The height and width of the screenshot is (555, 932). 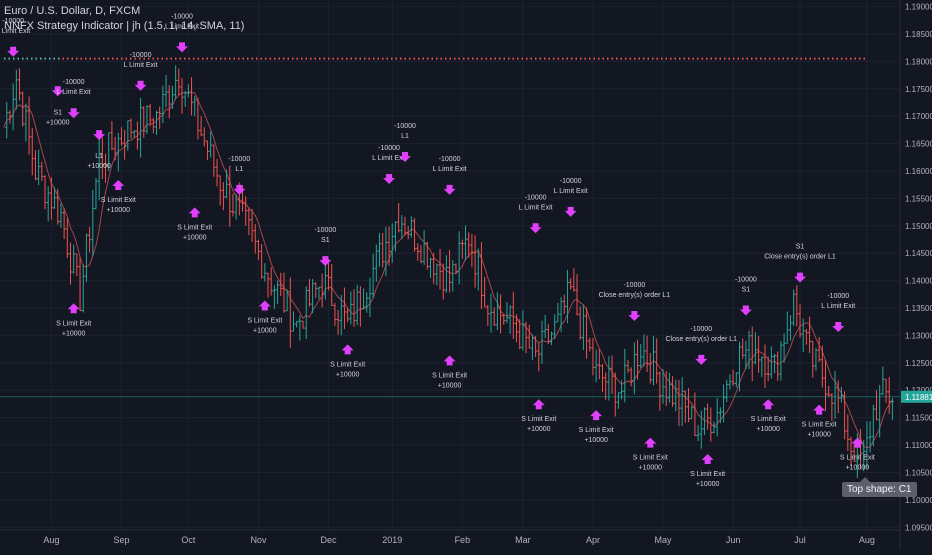 What do you see at coordinates (918, 445) in the screenshot?
I see `price-tick-label: 1.11000` at bounding box center [918, 445].